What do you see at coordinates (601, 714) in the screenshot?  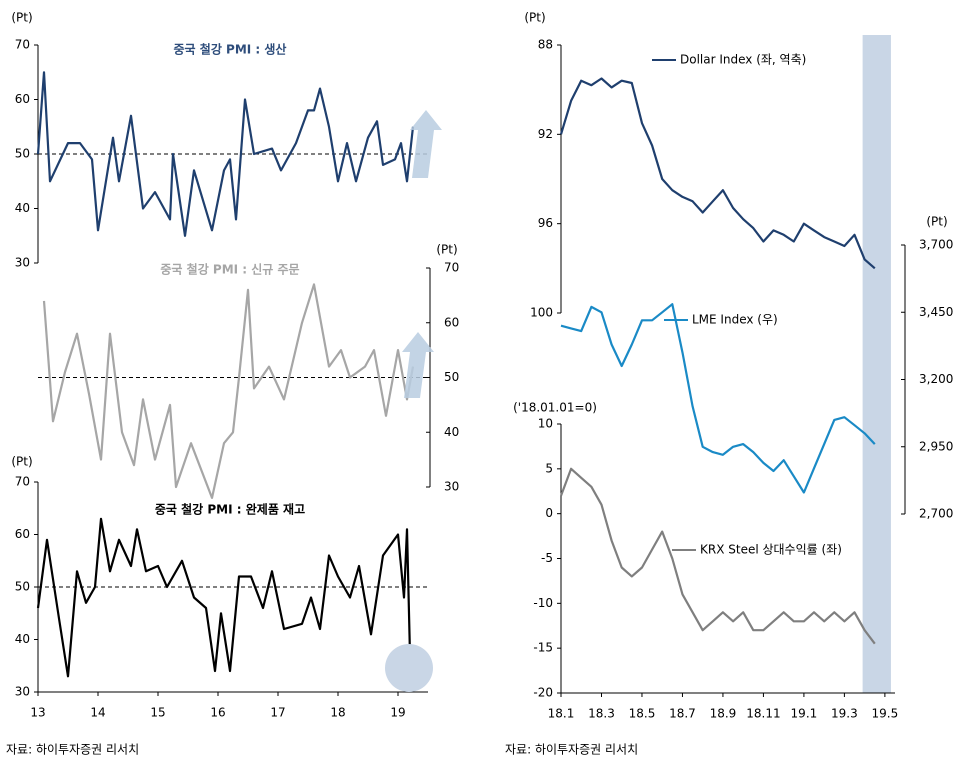 I see `x-tick-label: 18.3` at bounding box center [601, 714].